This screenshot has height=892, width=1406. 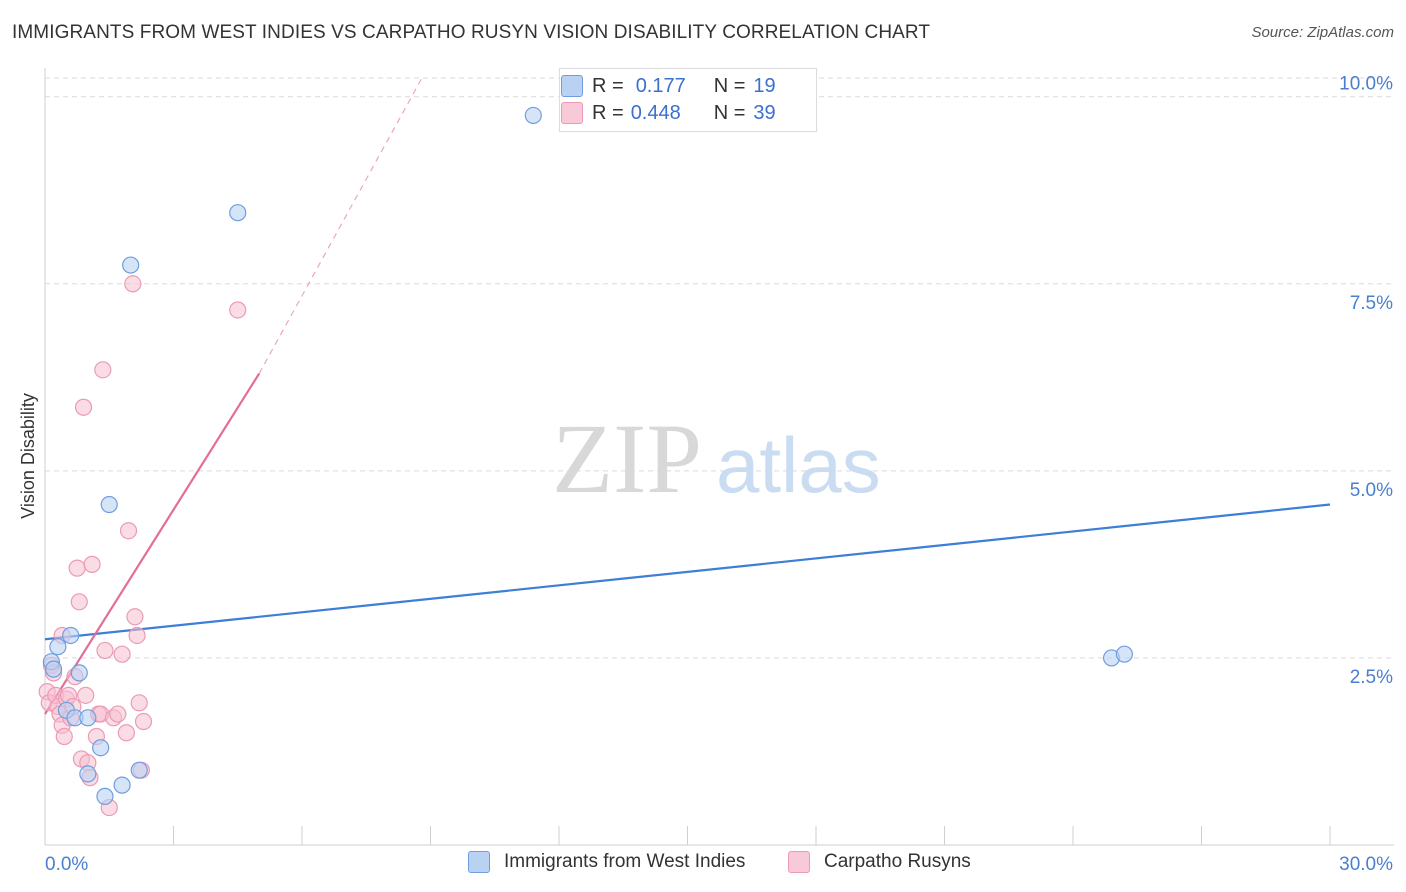 I want to click on trend-line-west-indies, so click(x=687, y=572).